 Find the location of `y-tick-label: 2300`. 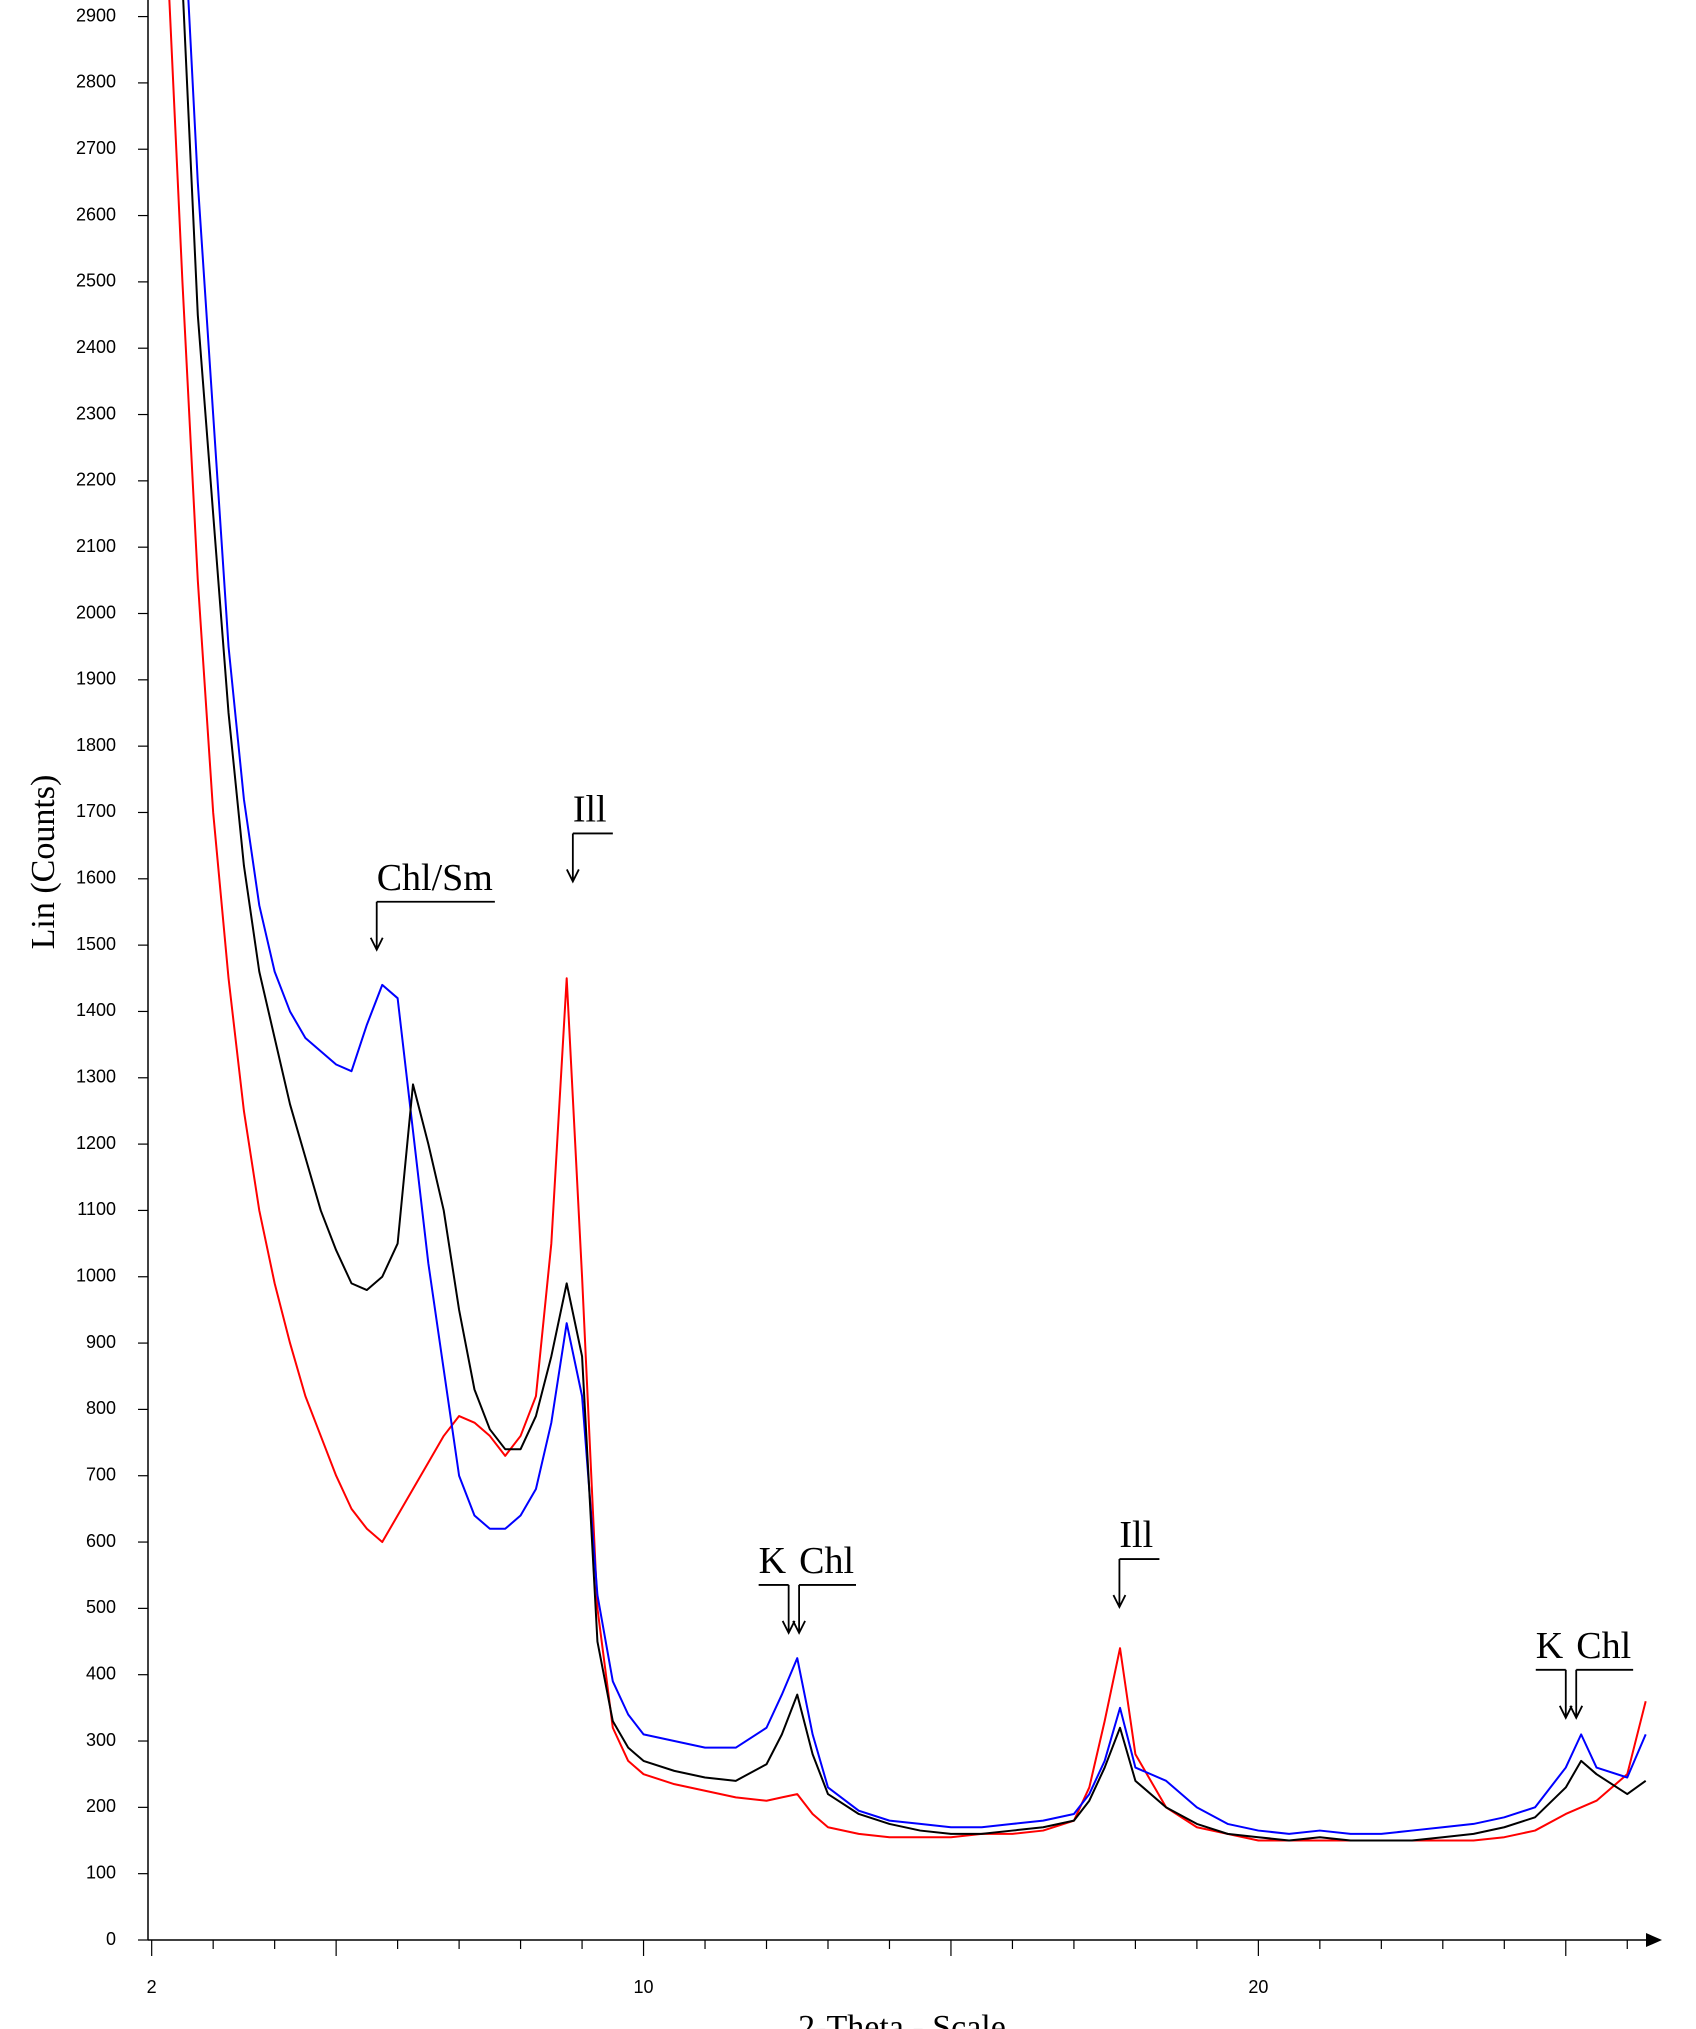

y-tick-label: 2300 is located at coordinates (96, 413).